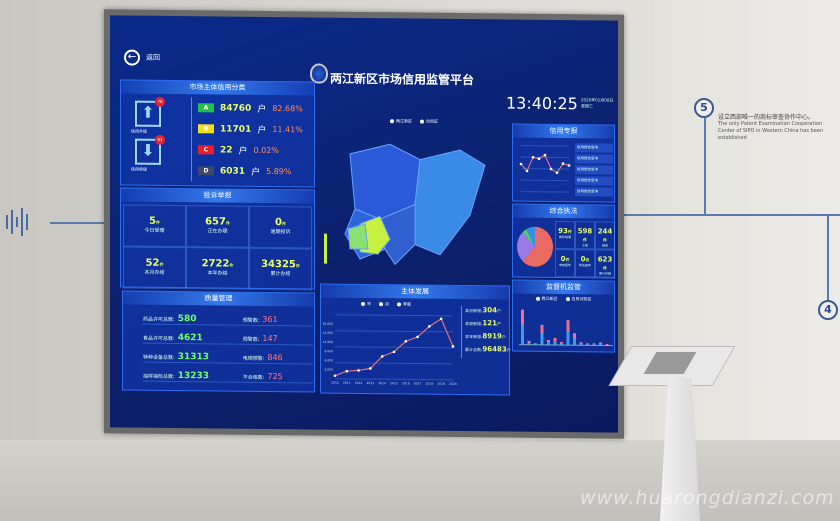 The width and height of the screenshot is (840, 521). What do you see at coordinates (159, 377) in the screenshot?
I see `quality-label: 抽样抽检总数:` at bounding box center [159, 377].